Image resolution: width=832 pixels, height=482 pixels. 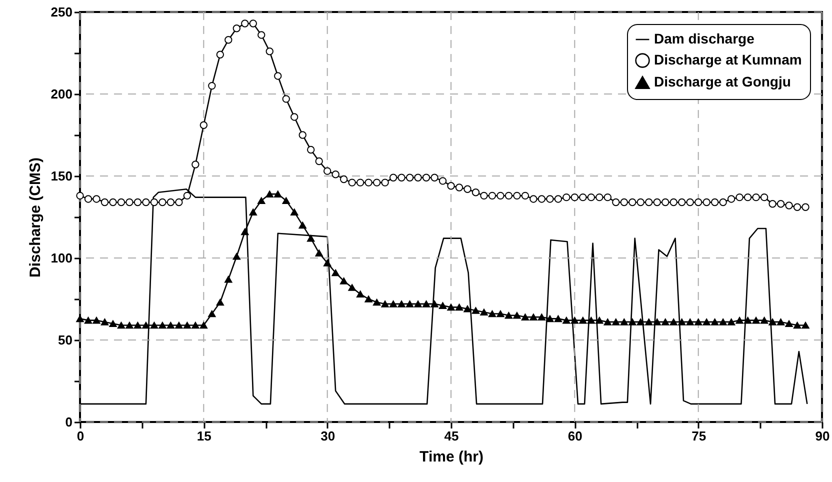 What do you see at coordinates (575, 436) in the screenshot?
I see `x-tick-label: 60` at bounding box center [575, 436].